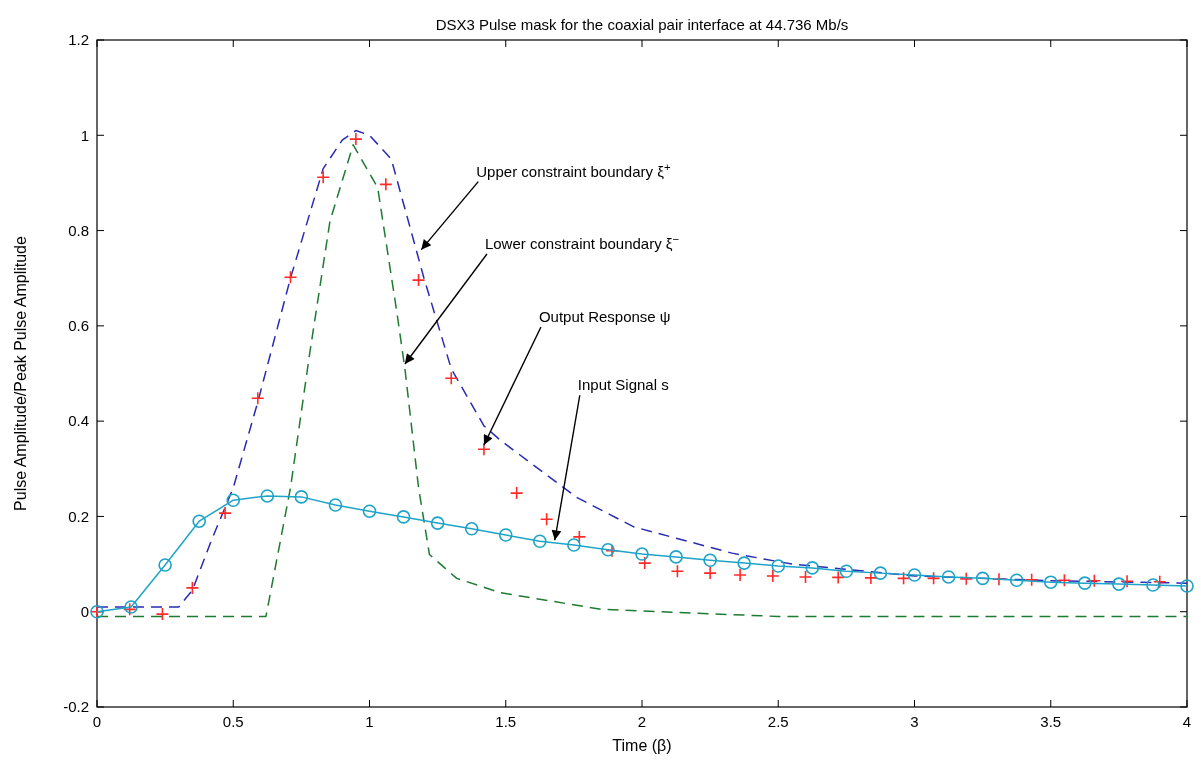 The width and height of the screenshot is (1201, 762). I want to click on y-tick-label: 1, so click(84, 135).